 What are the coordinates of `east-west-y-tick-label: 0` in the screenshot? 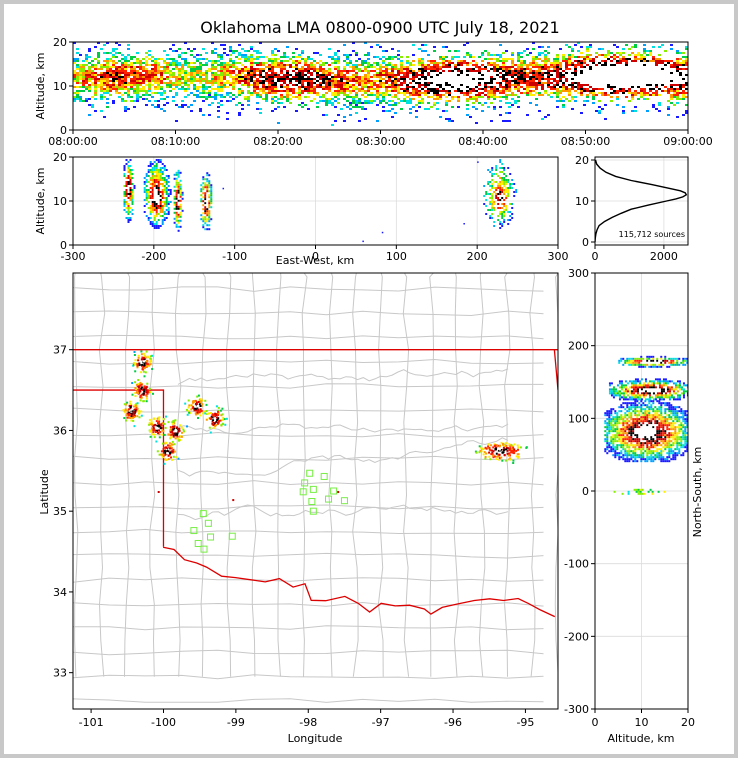 It's located at (63, 245).